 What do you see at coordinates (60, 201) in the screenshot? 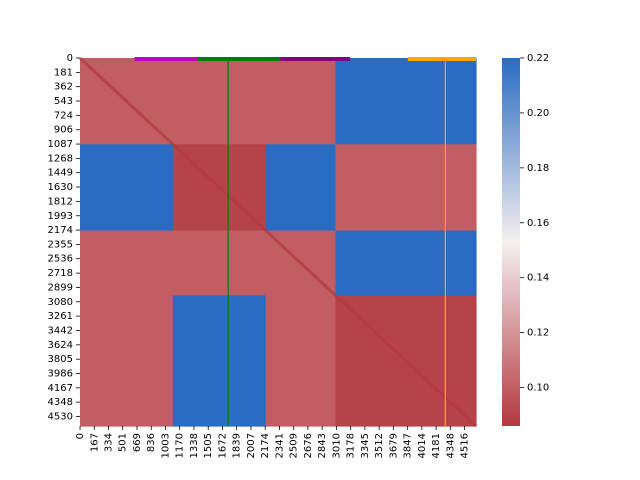
I see `y-tick-label: 1812` at bounding box center [60, 201].